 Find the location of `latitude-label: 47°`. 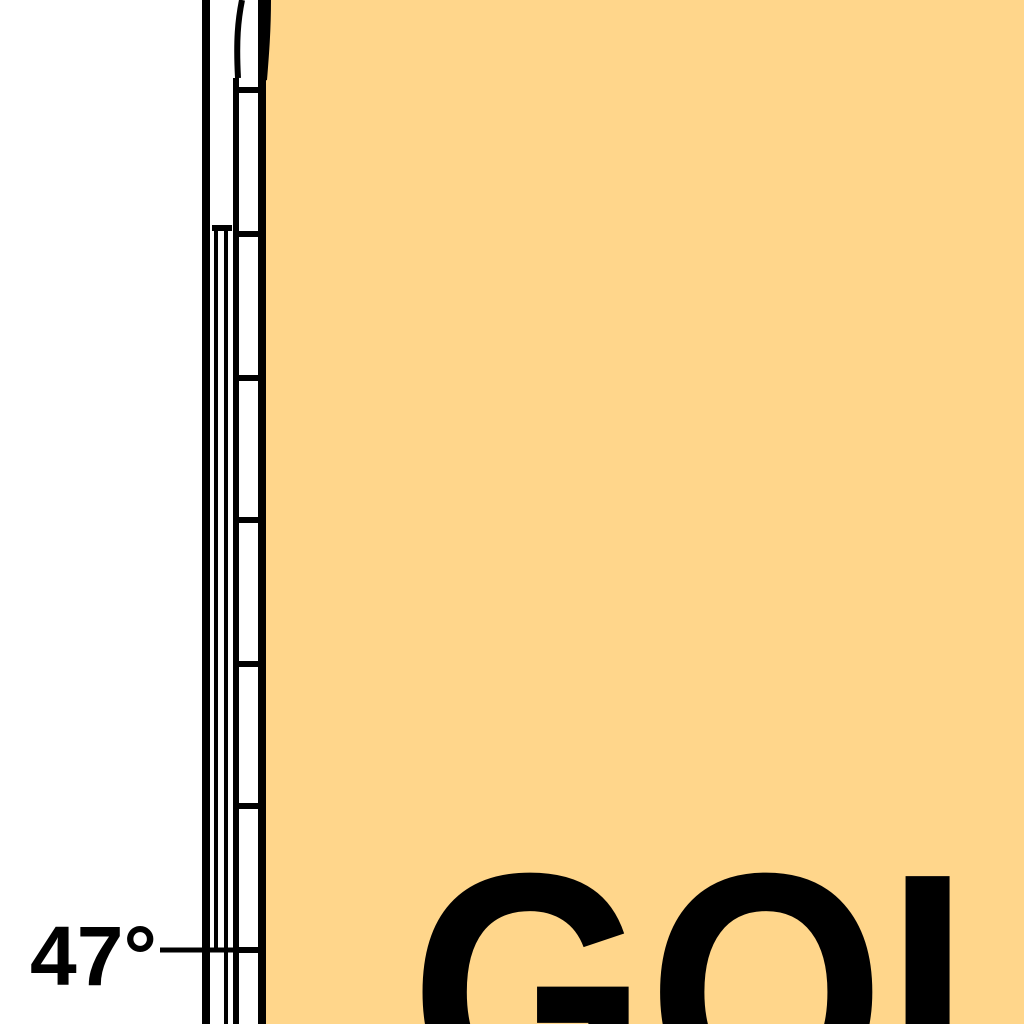

latitude-label: 47° is located at coordinates (93, 956).